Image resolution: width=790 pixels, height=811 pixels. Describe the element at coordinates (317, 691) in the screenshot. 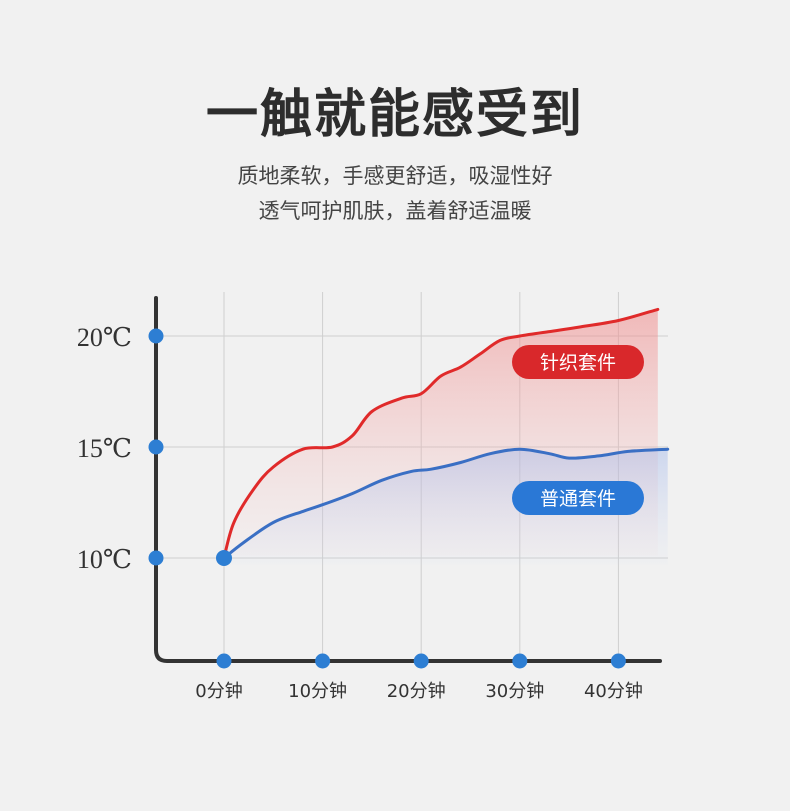

I see `x-tick-label-1: 10分钟` at that location.